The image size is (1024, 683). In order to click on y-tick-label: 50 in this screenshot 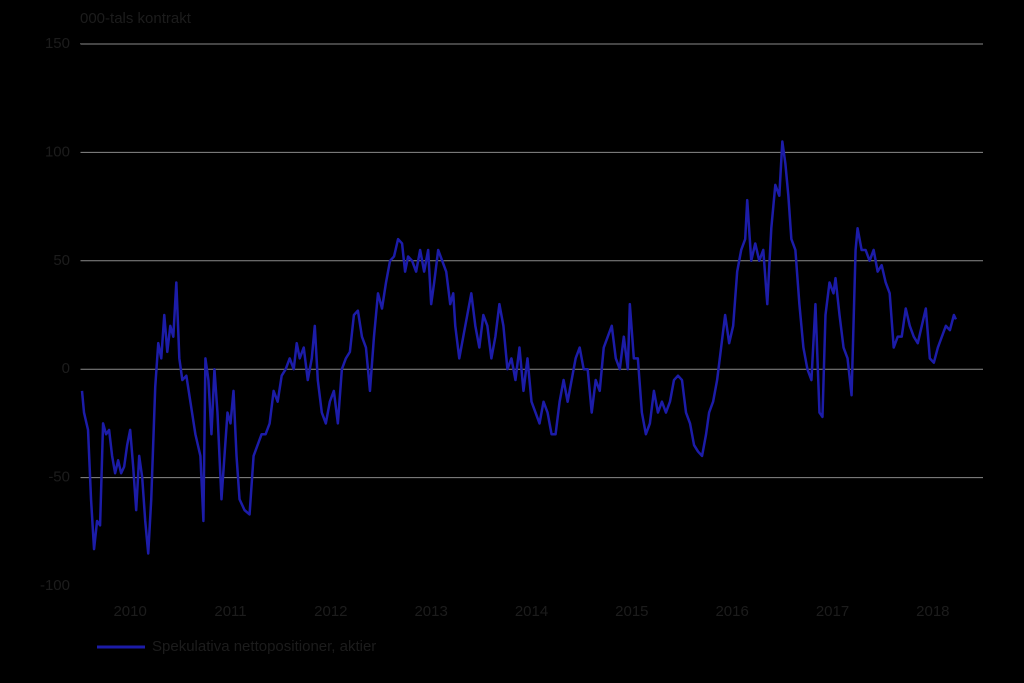, I will do `click(61, 260)`.